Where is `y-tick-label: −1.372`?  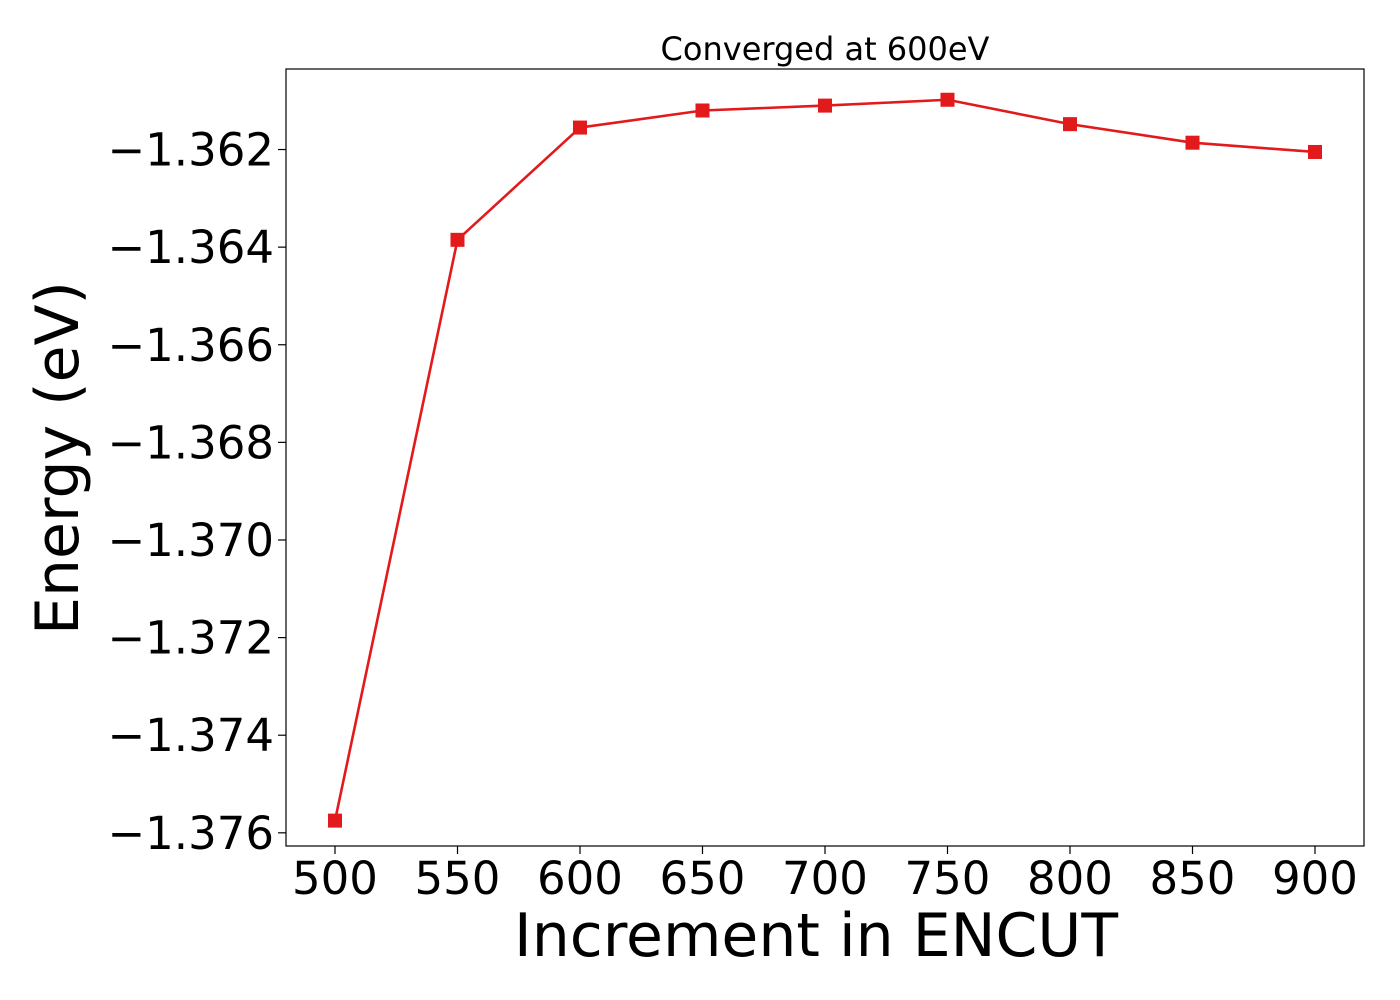
y-tick-label: −1.372 is located at coordinates (190, 638).